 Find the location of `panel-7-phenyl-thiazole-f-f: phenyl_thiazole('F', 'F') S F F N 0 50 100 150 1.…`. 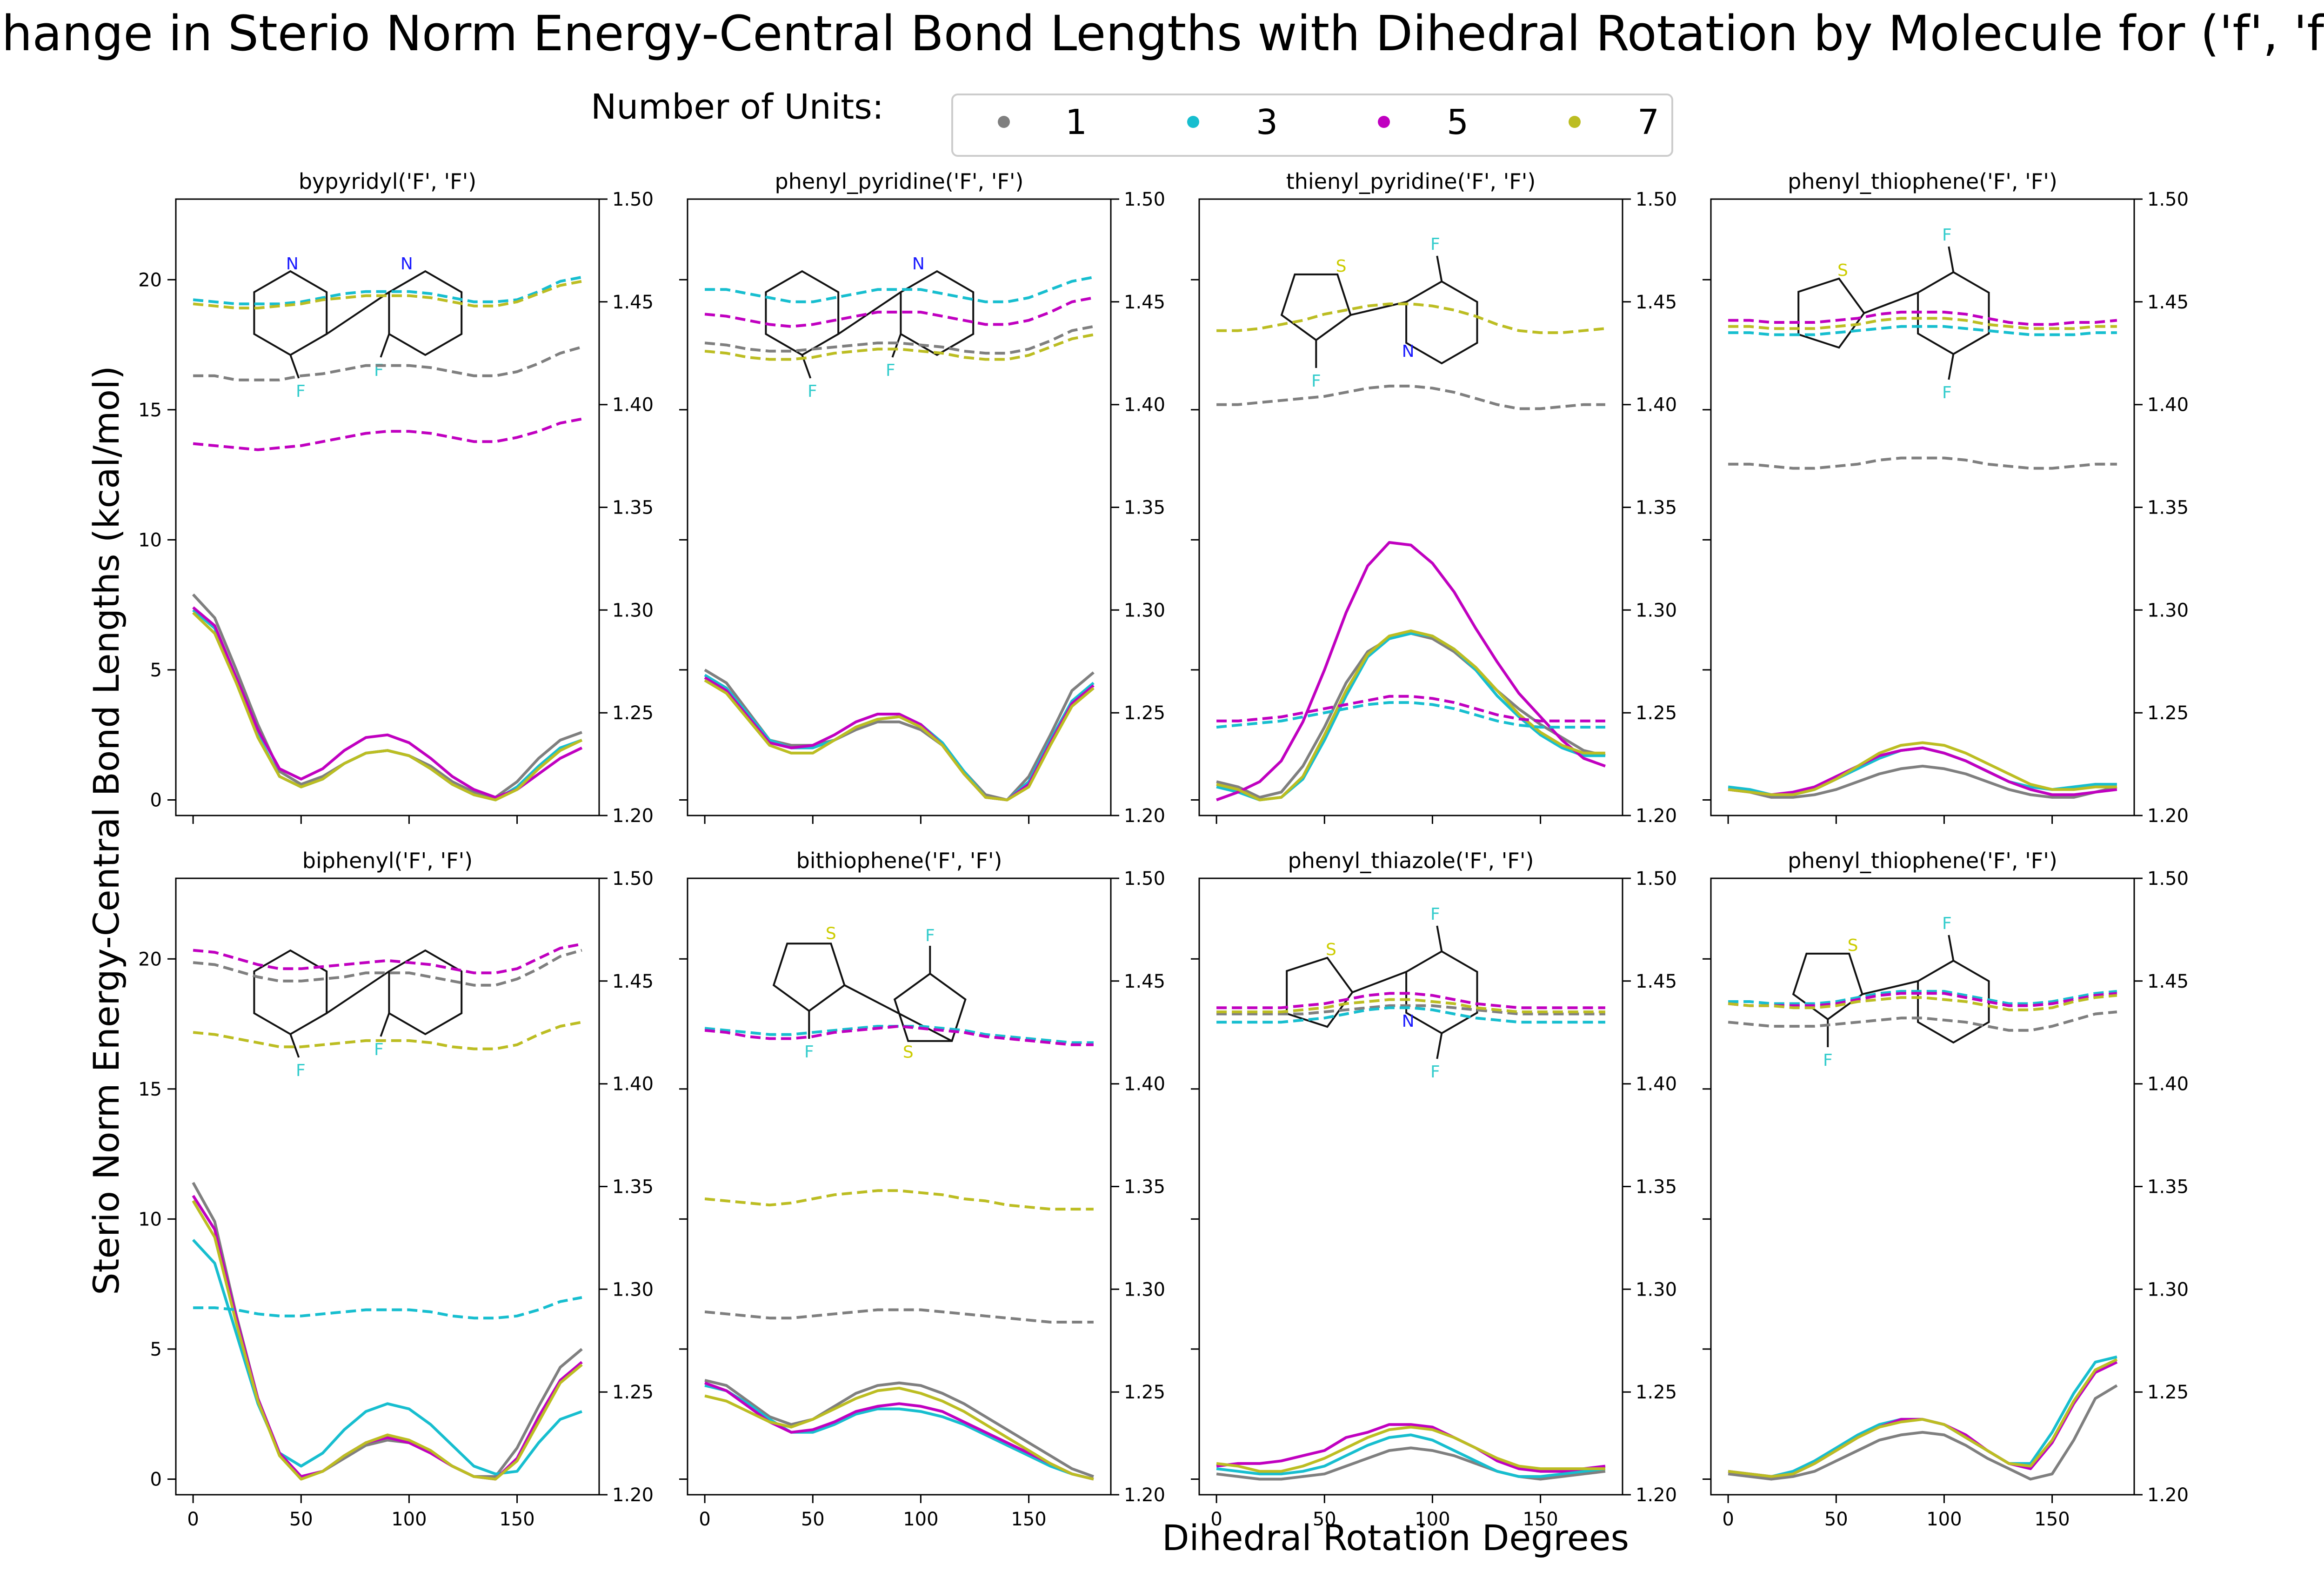

panel-7-phenyl-thiazole-f-f: phenyl_thiazole('F', 'F') S F F N 0 50 100 150 1.… is located at coordinates (1434, 1189).